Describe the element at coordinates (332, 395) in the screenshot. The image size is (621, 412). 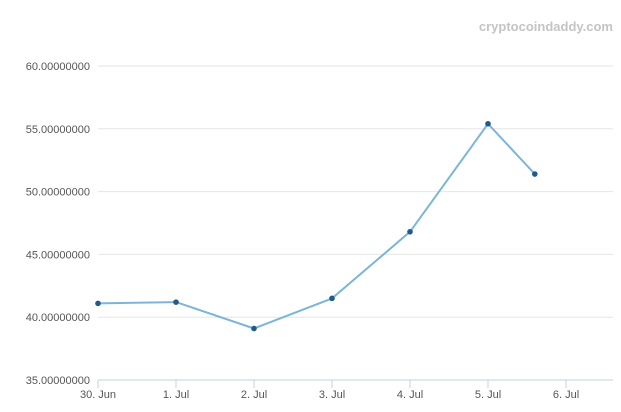
I see `x-tick-label: 3. Jul` at that location.